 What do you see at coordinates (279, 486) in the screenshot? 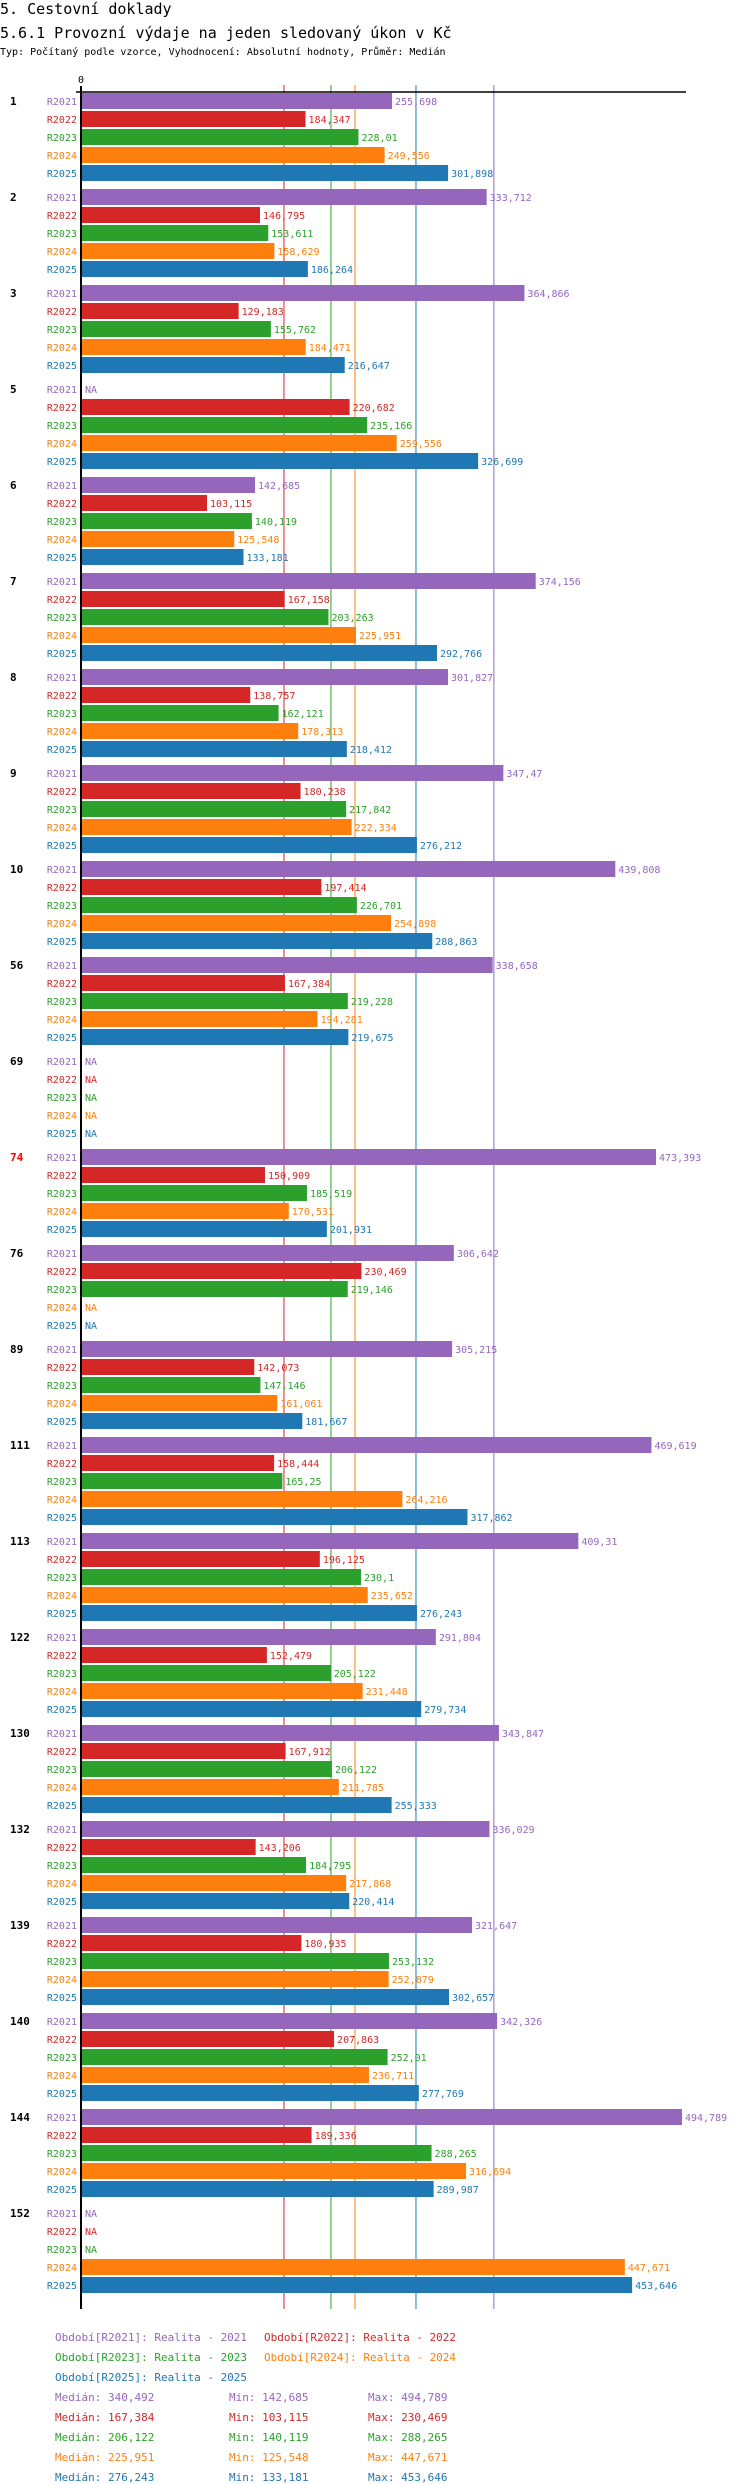
I see `data-label: 142,685` at bounding box center [279, 486].